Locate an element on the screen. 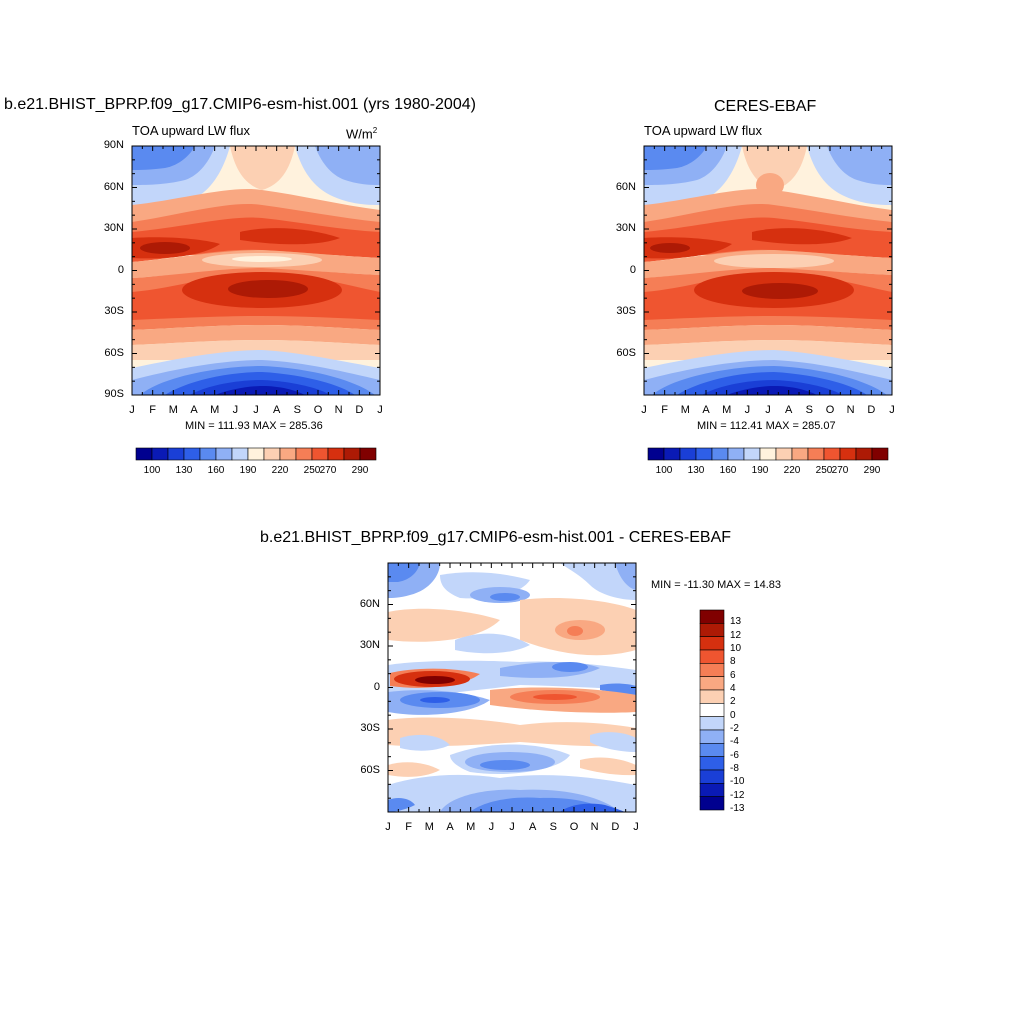 This screenshot has height=1024, width=1024. units-base: W/m is located at coordinates (359, 134).